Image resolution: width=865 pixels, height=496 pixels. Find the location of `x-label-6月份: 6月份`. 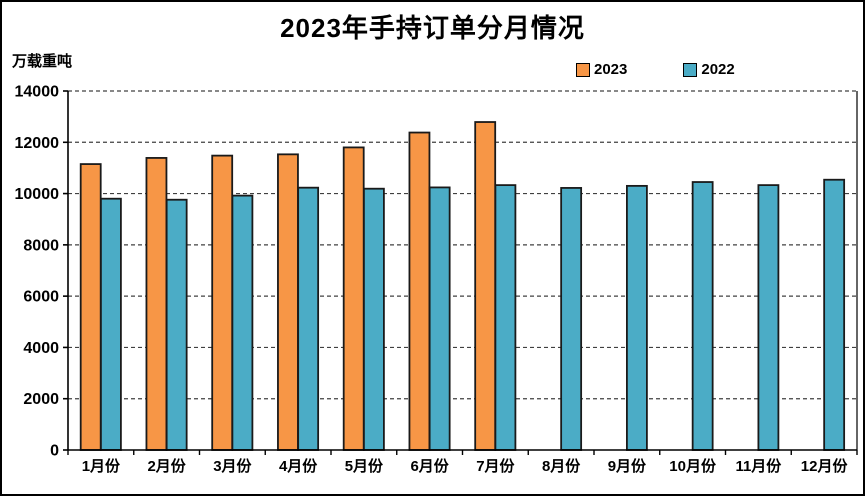

x-label-6月份: 6月份 is located at coordinates (429, 466).